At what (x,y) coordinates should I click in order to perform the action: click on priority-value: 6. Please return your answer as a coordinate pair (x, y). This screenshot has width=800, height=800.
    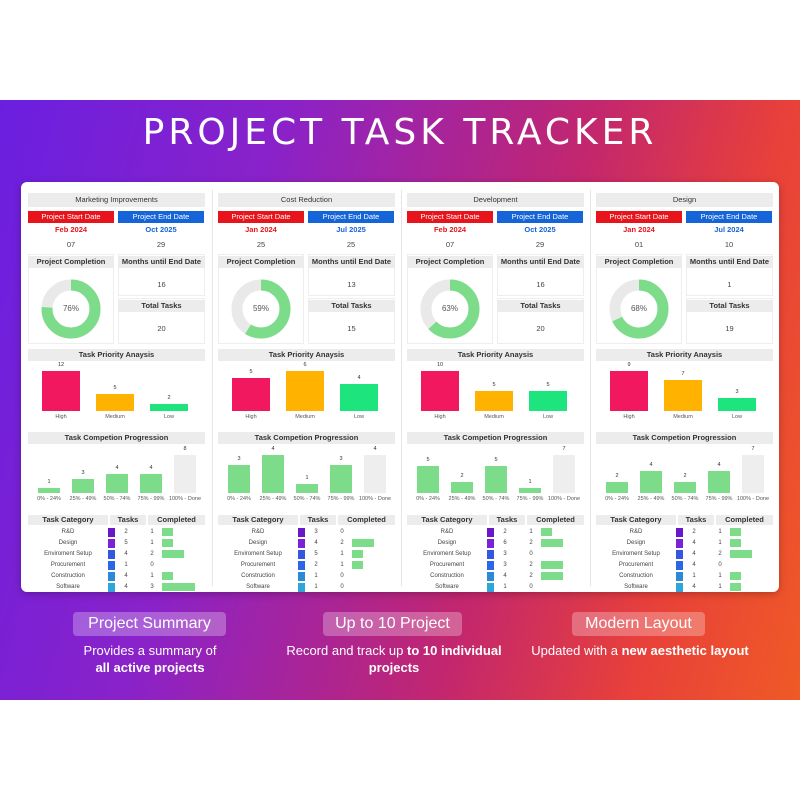
    Looking at the image, I should click on (305, 365).